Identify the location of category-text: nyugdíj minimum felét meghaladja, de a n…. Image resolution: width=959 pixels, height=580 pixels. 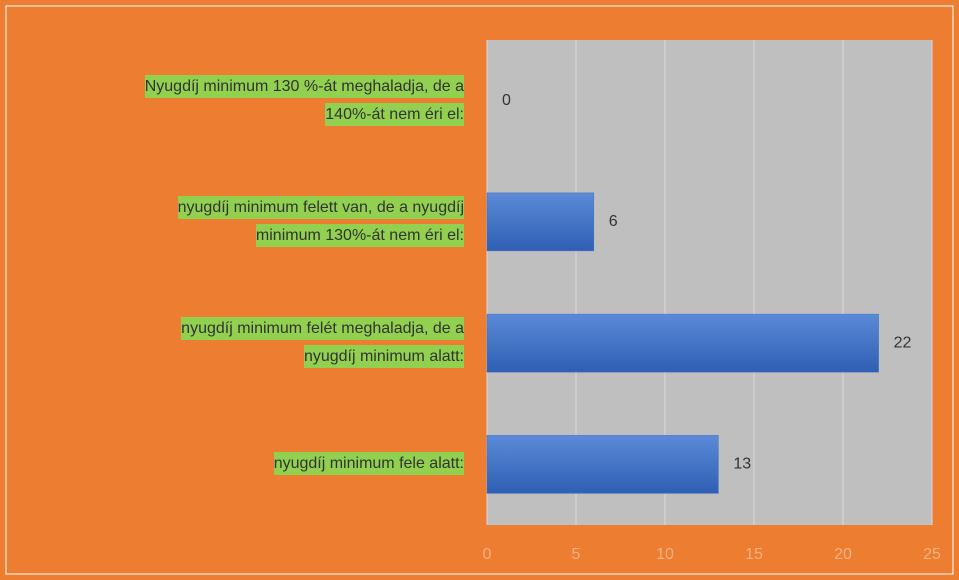
(322, 343).